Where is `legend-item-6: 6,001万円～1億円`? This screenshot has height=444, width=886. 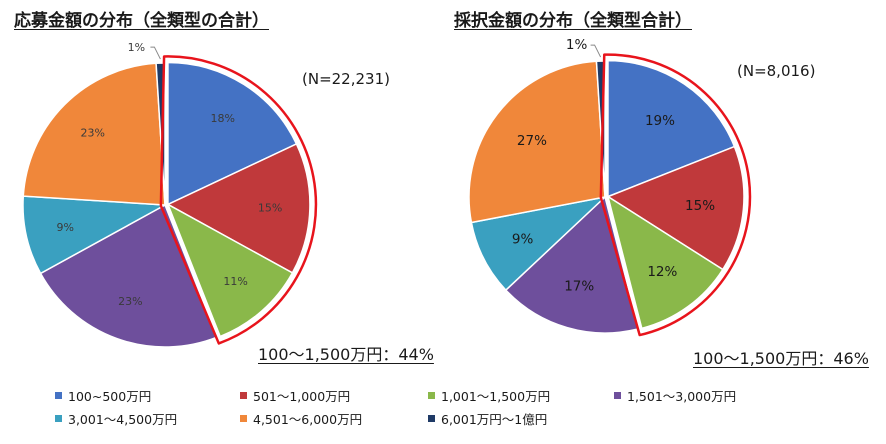
legend-item-6: 6,001万円～1億円 is located at coordinates (487, 418).